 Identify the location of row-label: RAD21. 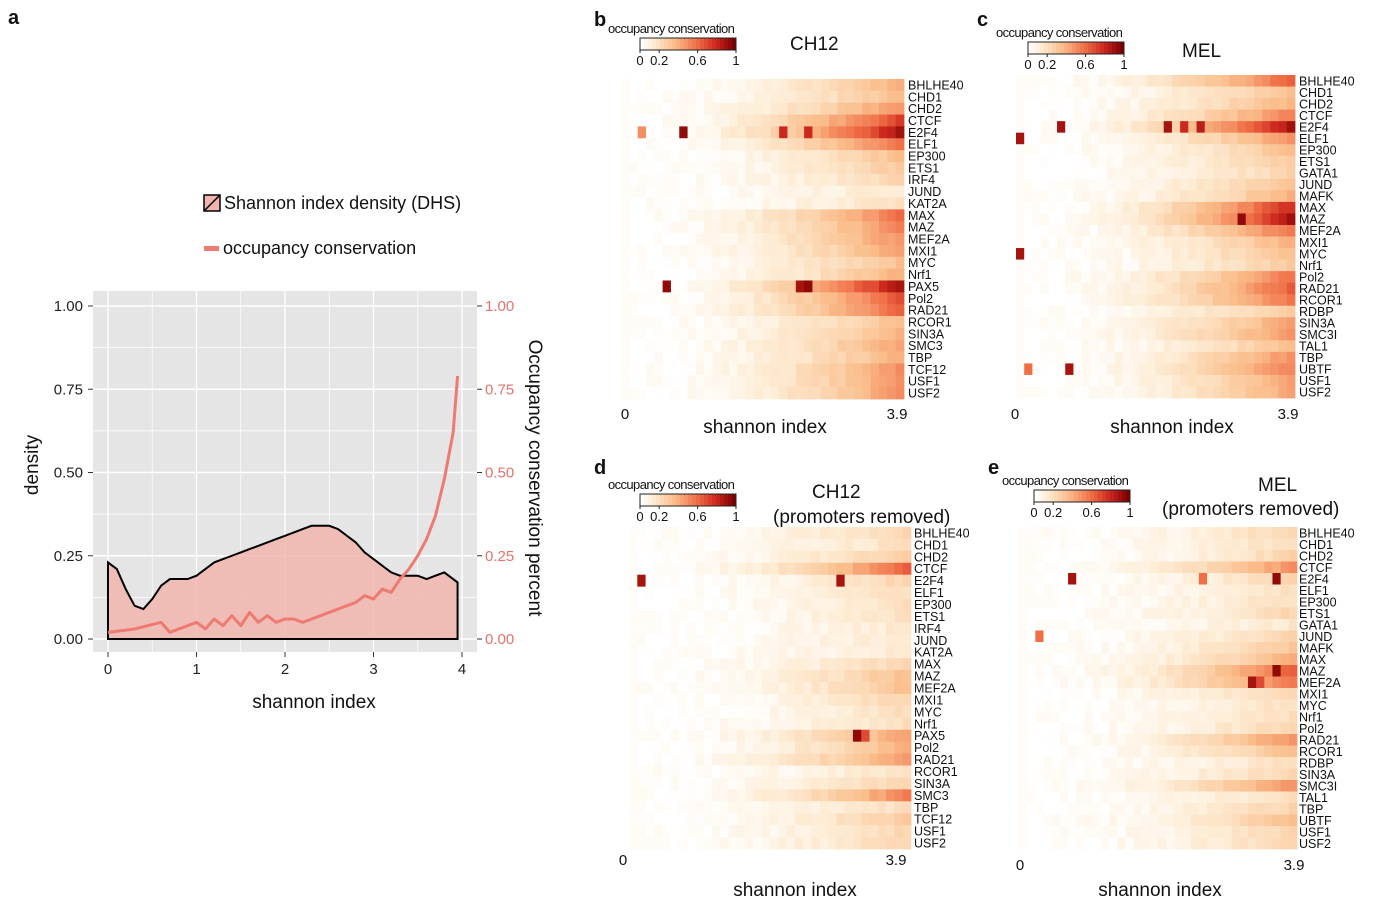
(1319, 740).